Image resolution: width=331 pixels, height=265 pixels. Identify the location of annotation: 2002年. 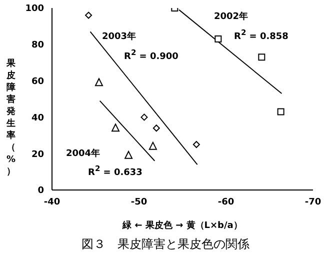
(231, 17).